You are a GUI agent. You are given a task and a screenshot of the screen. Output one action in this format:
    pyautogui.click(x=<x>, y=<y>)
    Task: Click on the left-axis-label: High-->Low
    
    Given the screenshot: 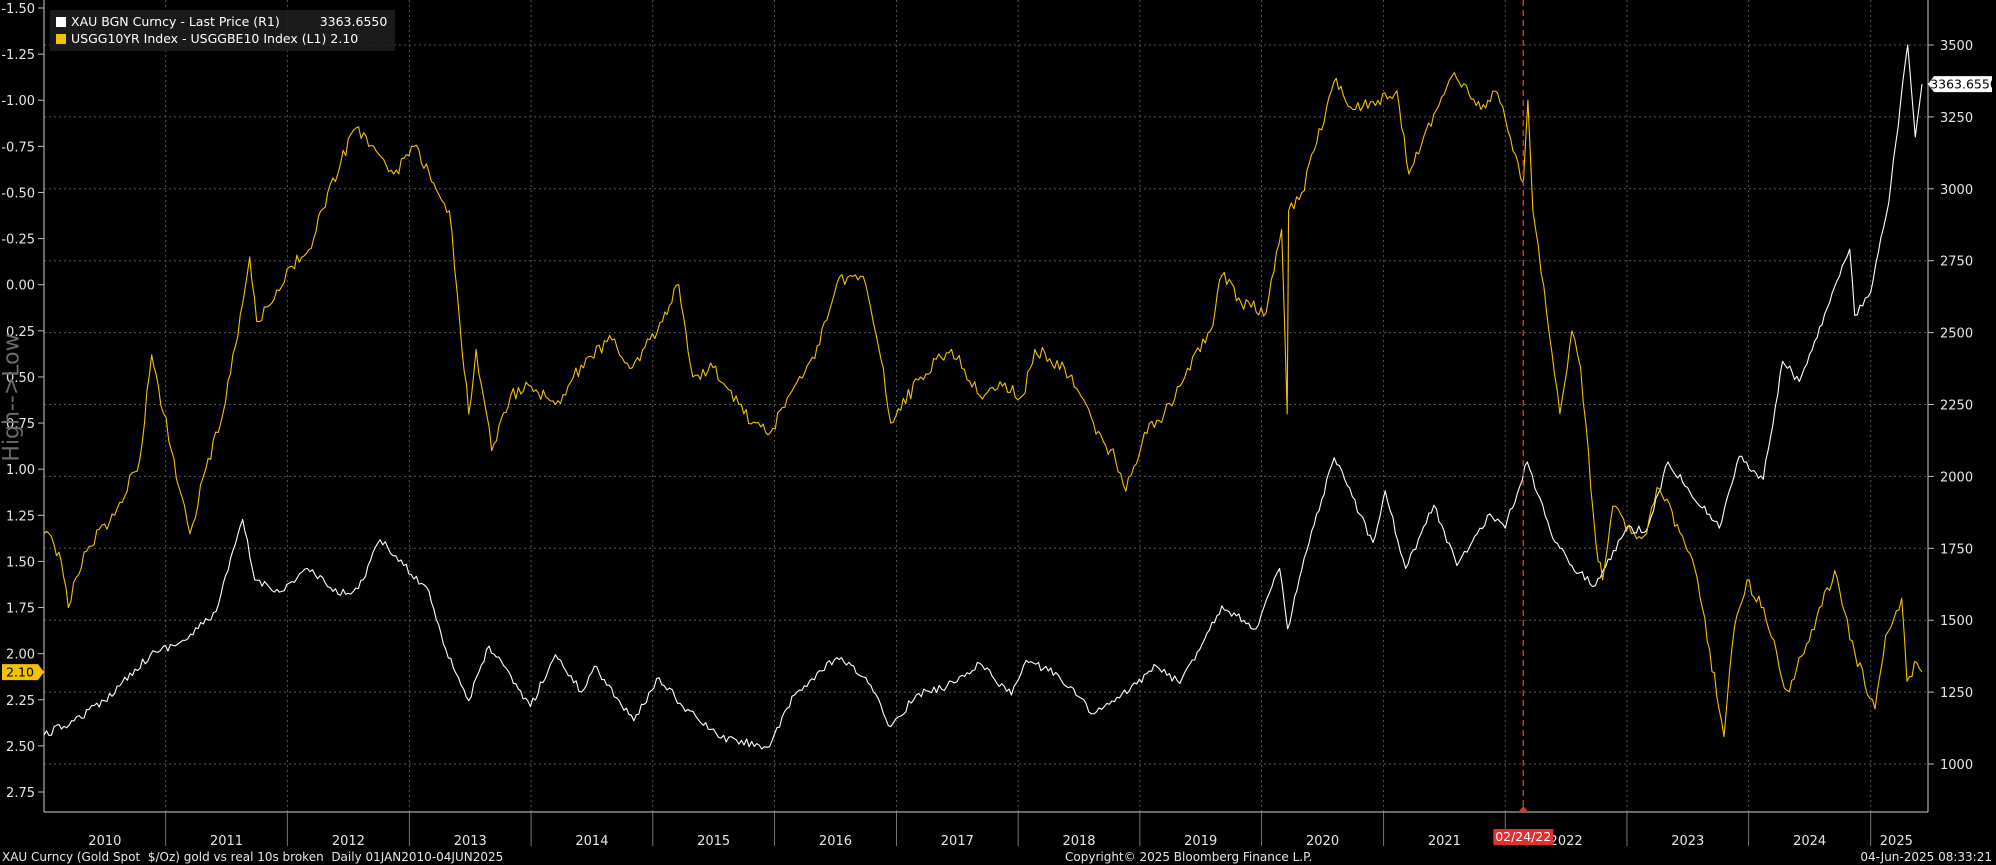 What is the action you would take?
    pyautogui.click(x=12, y=397)
    